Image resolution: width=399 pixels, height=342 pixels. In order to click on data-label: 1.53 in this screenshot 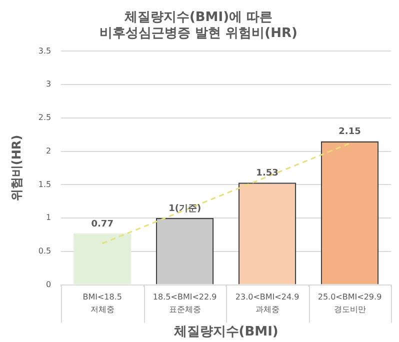, I will do `click(267, 173)`.